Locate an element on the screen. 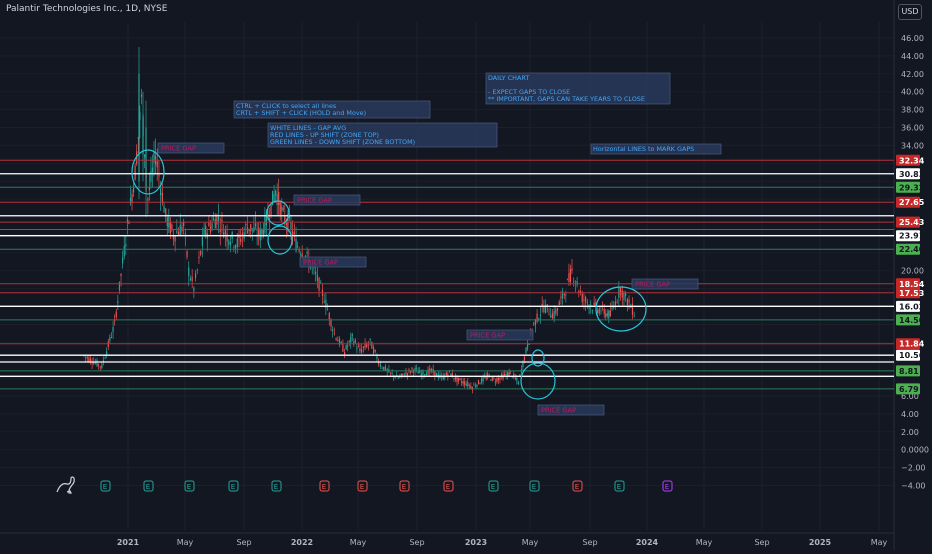 The height and width of the screenshot is (554, 932). highlight-circle is located at coordinates (538, 381).